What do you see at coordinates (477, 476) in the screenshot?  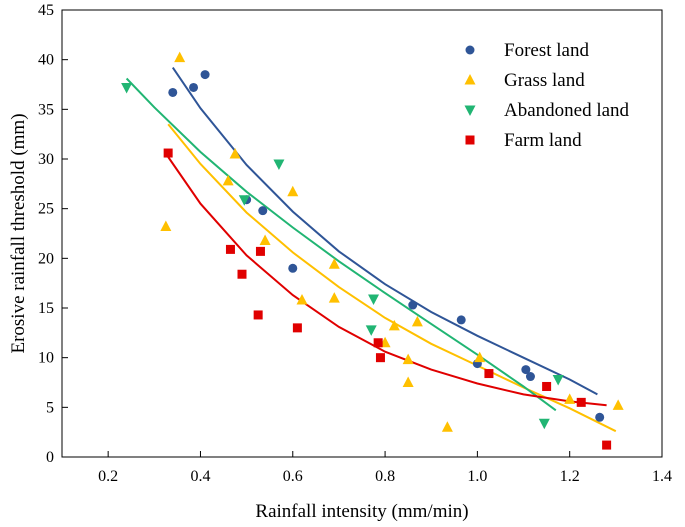 I see `x-tick-label-4: 1.0` at bounding box center [477, 476].